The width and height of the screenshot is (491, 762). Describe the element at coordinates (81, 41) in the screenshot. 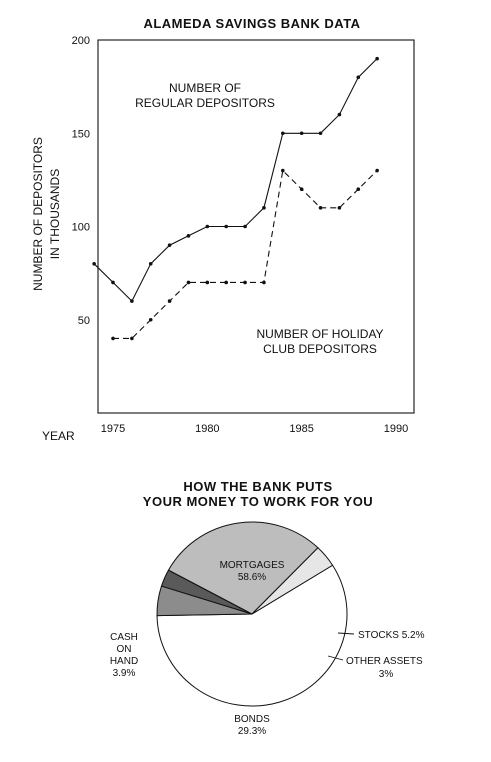

I see `y-tick-label: 200` at that location.